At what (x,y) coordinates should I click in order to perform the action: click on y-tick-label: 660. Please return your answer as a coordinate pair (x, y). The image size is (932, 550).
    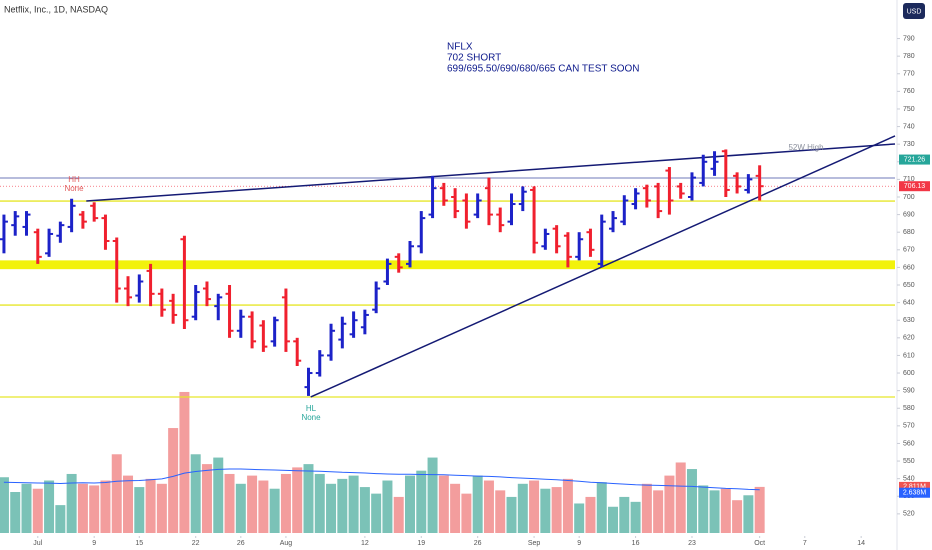
    Looking at the image, I should click on (909, 267).